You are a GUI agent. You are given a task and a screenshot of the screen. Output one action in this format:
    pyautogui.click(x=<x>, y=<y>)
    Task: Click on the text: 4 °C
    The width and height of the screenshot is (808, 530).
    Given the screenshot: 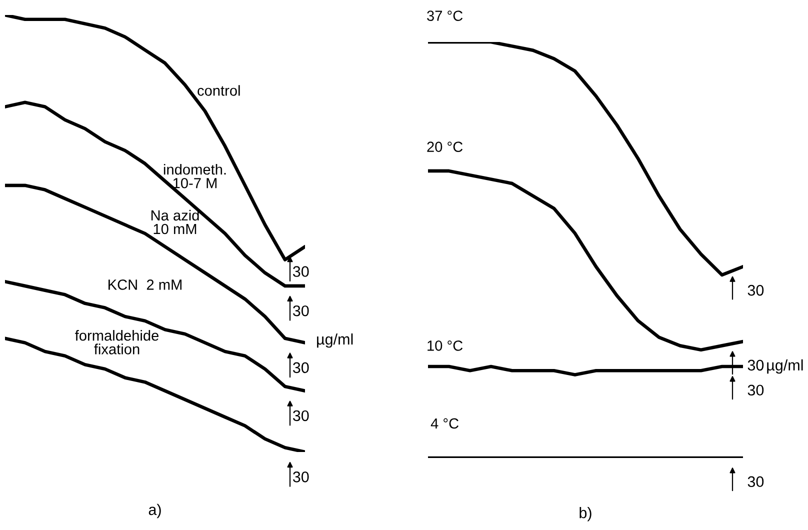 What is the action you would take?
    pyautogui.click(x=444, y=423)
    